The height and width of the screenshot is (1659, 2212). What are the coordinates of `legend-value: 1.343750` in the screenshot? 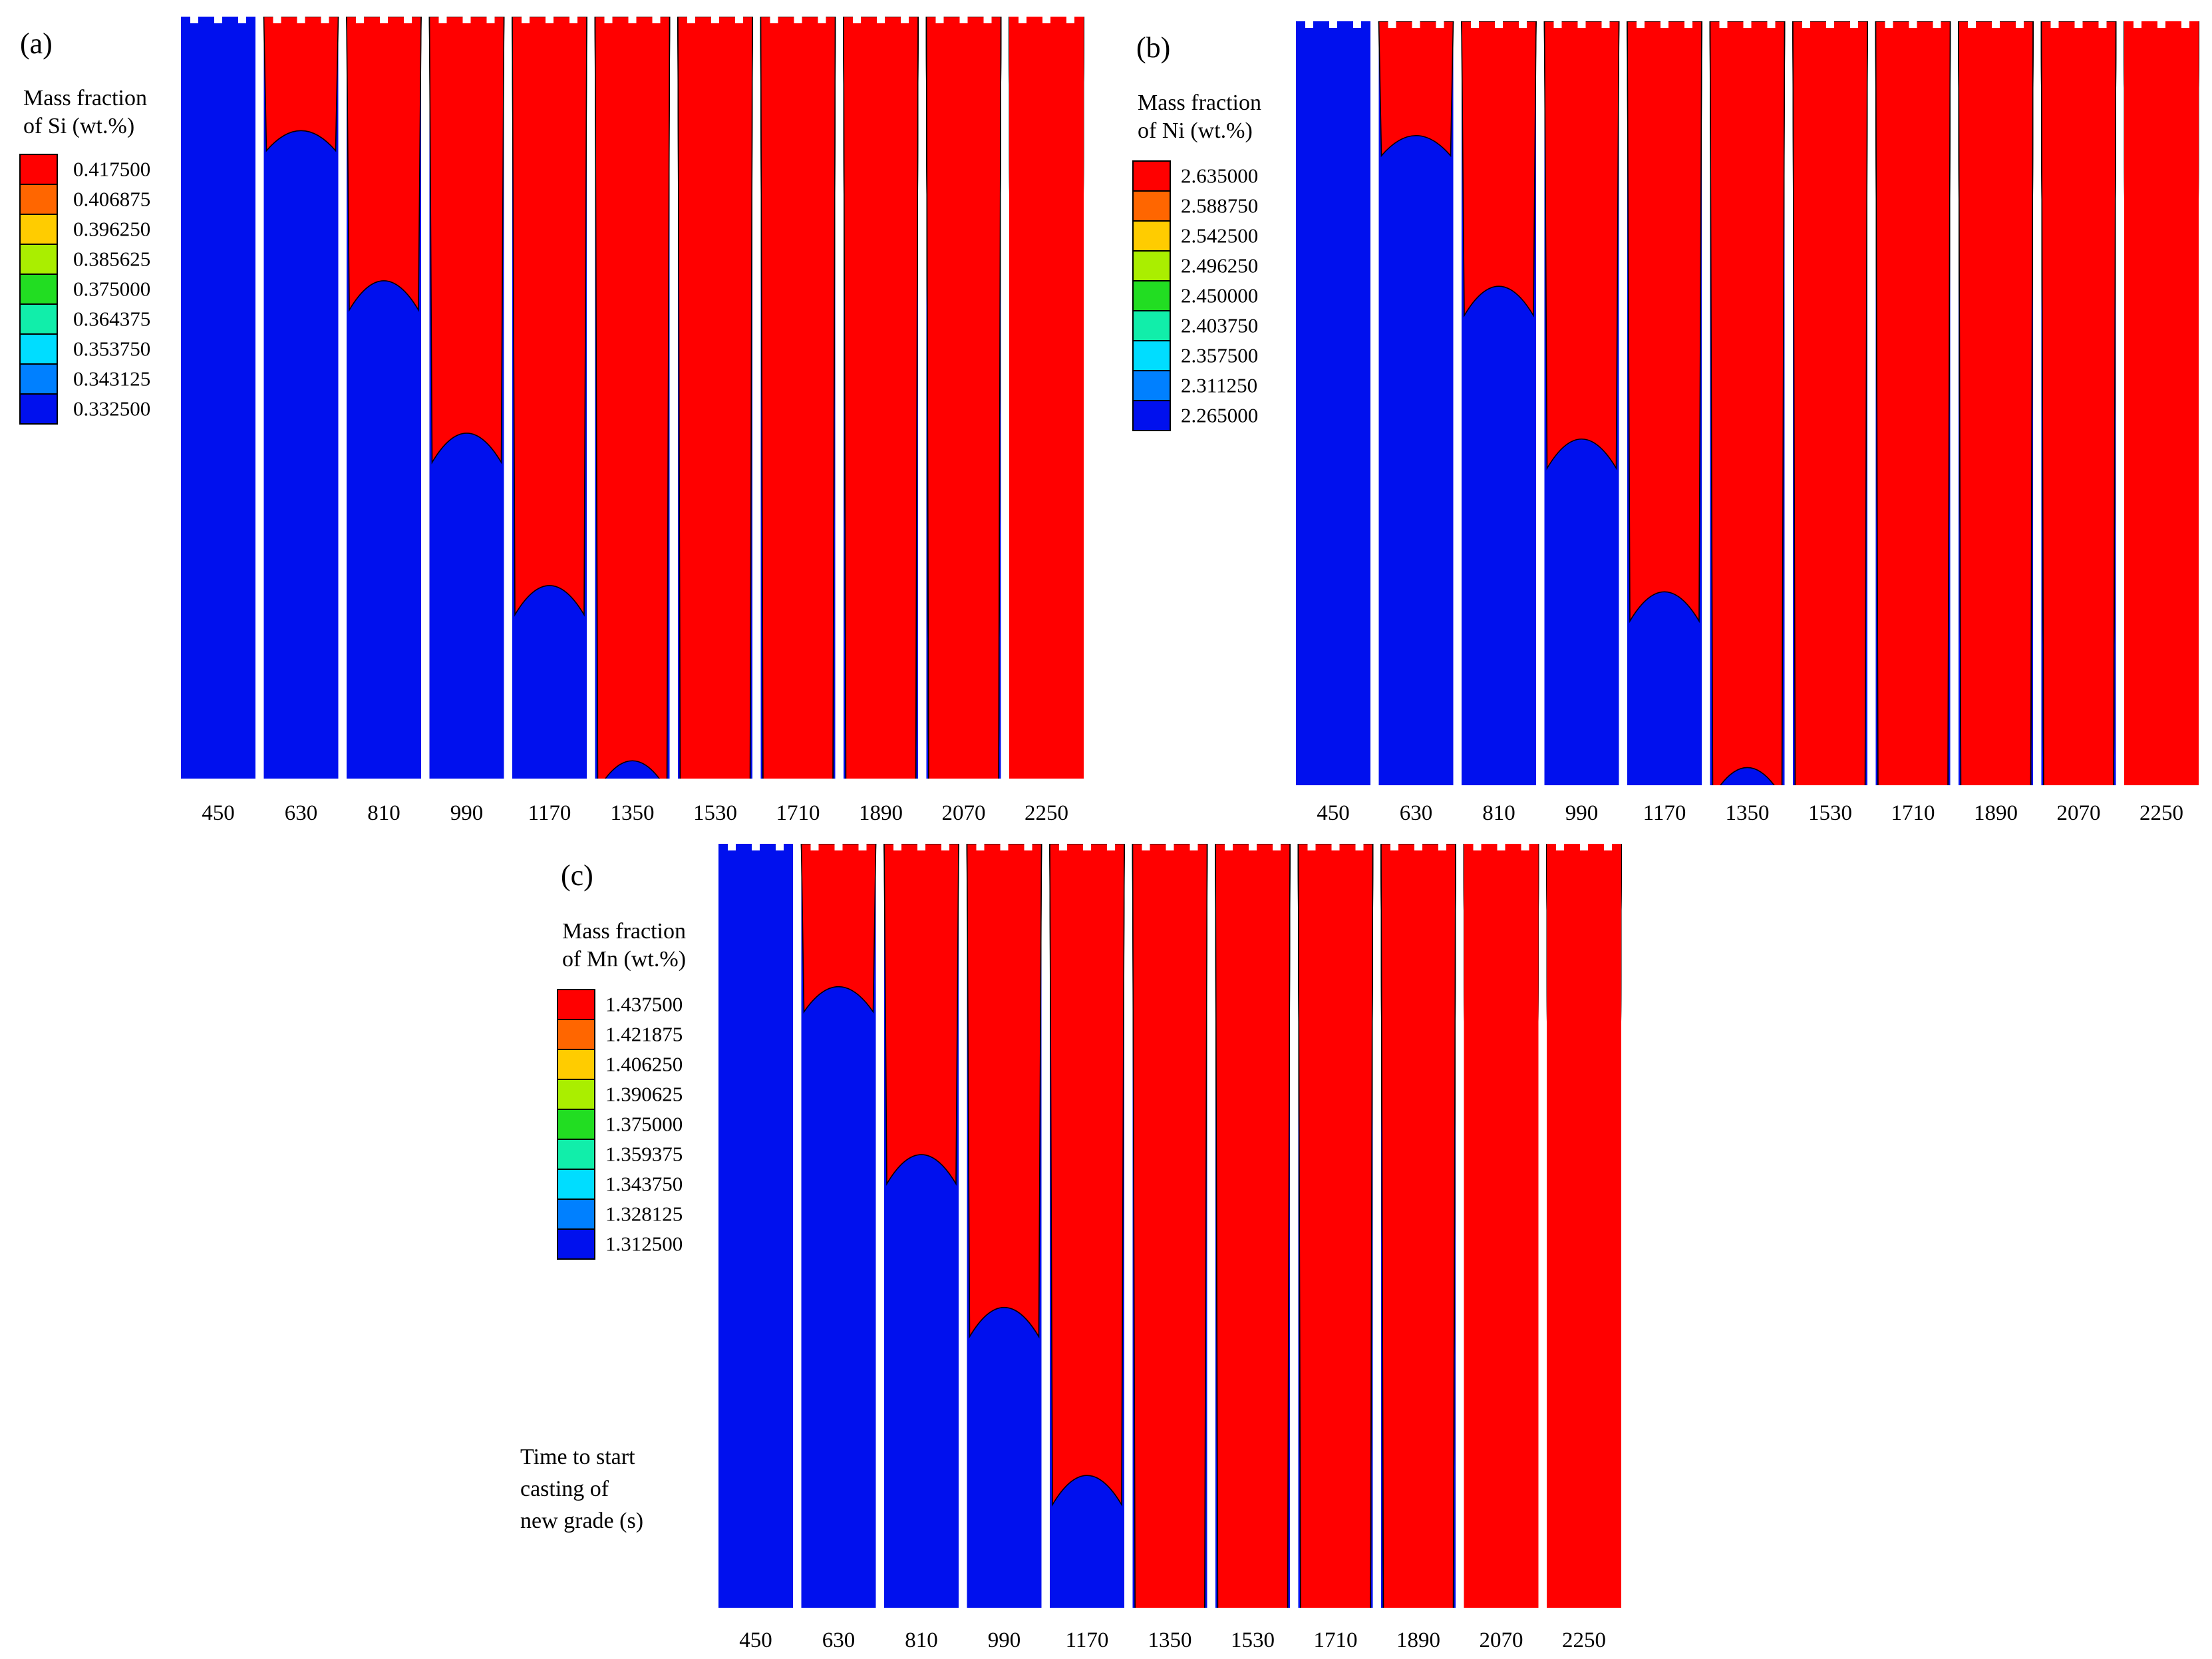 It's located at (644, 1183).